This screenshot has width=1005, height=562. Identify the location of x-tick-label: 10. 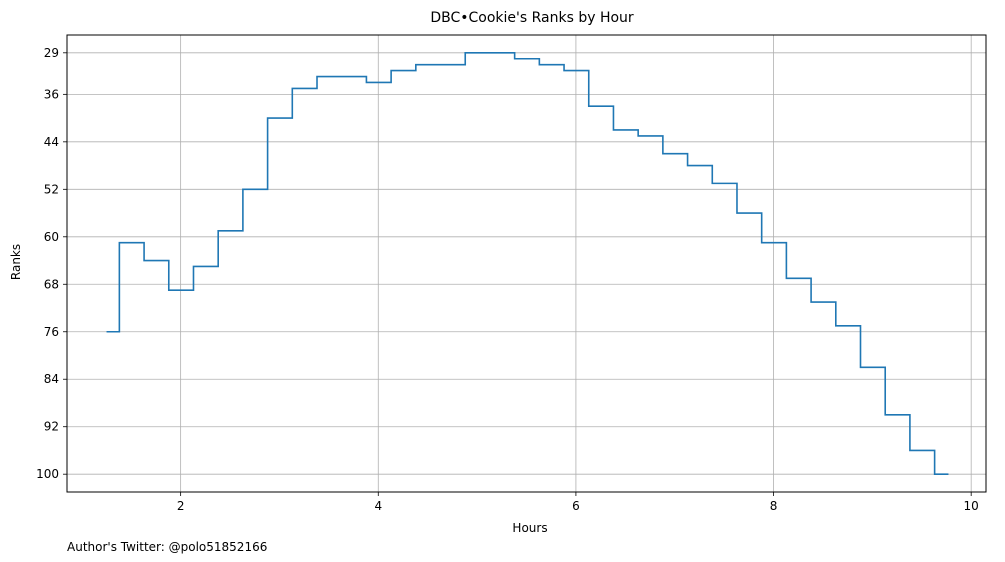
(971, 506).